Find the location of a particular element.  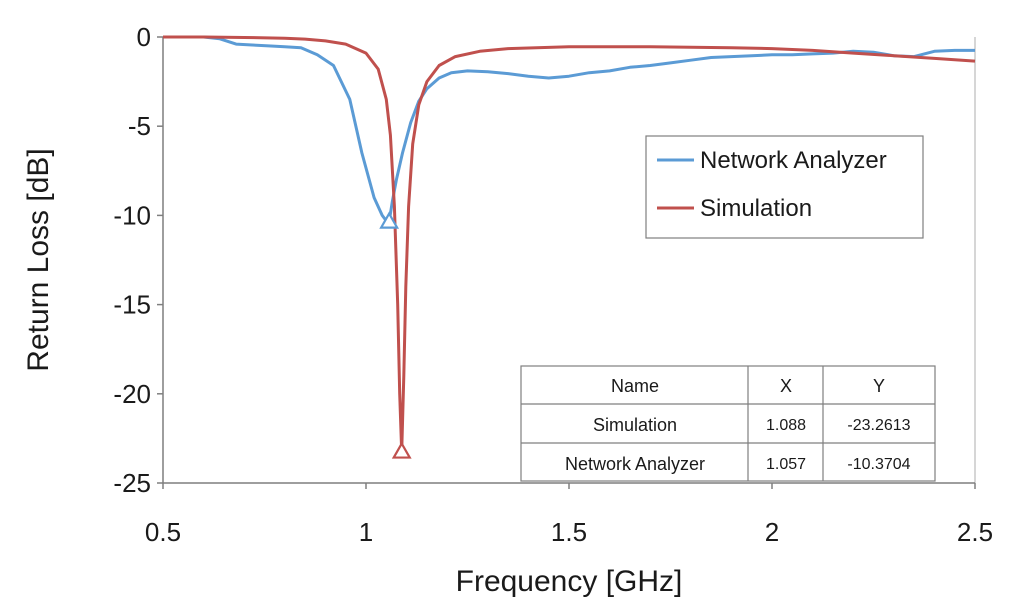

y-axis-title: Return Loss [dB] is located at coordinates (38, 259).